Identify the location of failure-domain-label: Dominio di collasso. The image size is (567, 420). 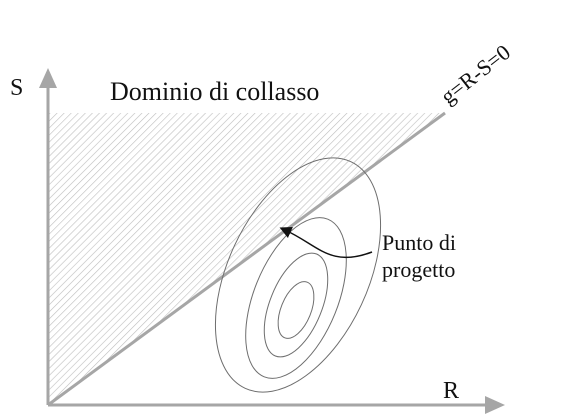
(214, 91).